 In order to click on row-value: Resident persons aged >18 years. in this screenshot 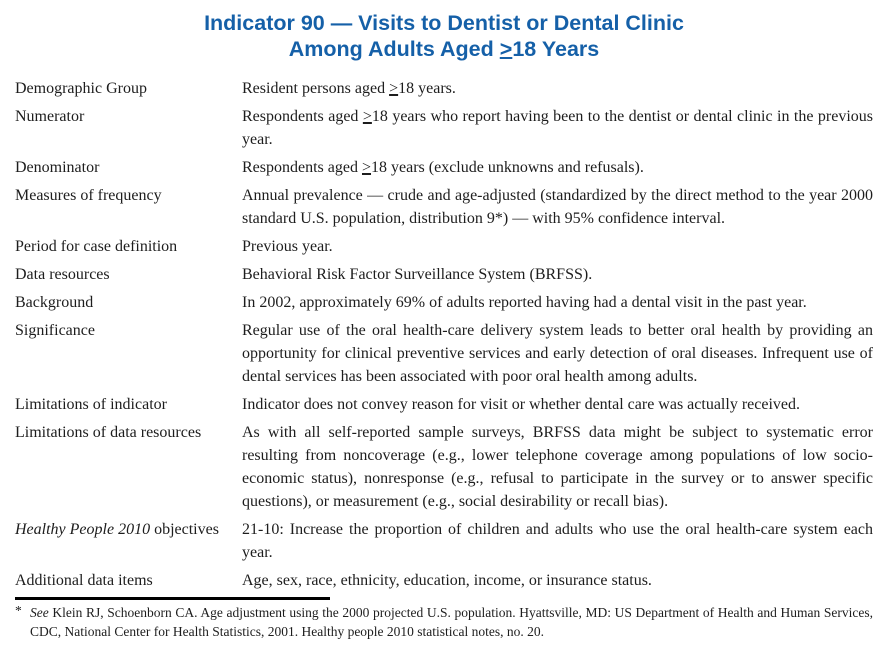, I will do `click(349, 88)`.